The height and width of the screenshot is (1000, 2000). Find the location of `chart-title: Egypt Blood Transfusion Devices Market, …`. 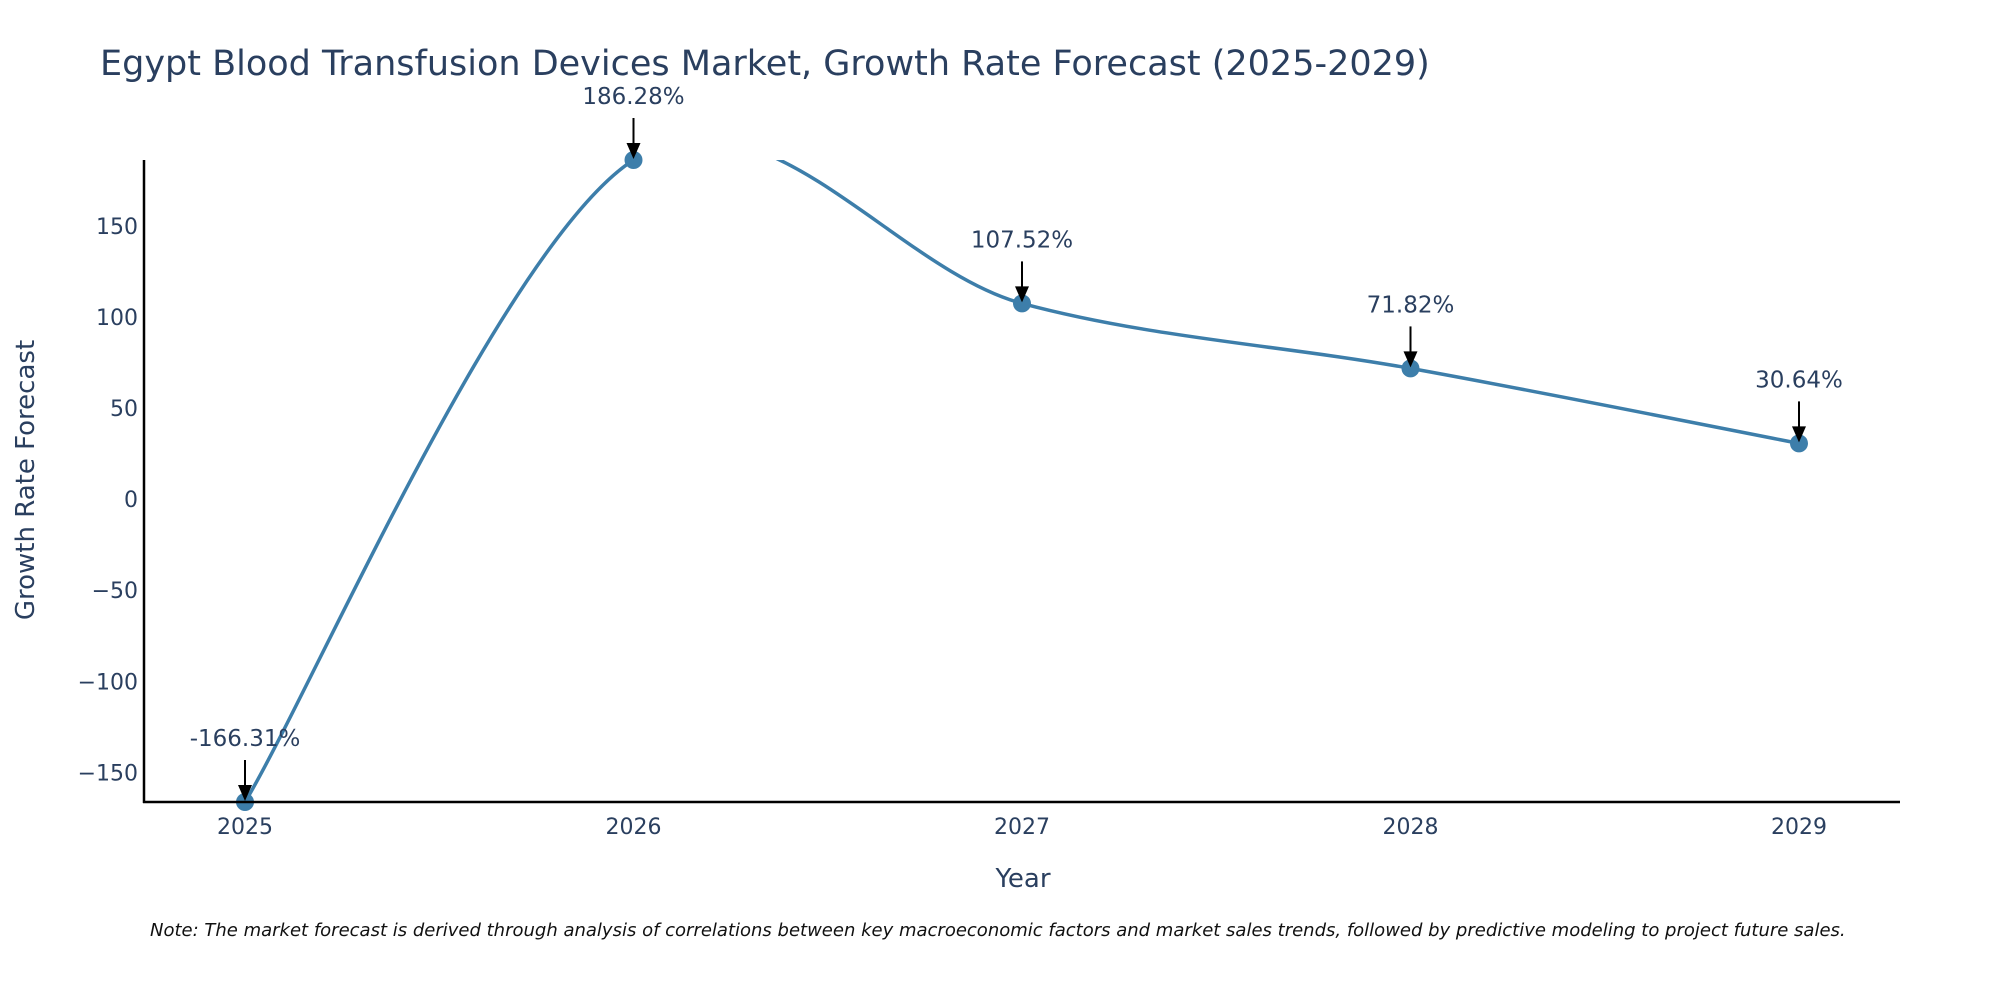

chart-title: Egypt Blood Transfusion Devices Market, … is located at coordinates (765, 64).